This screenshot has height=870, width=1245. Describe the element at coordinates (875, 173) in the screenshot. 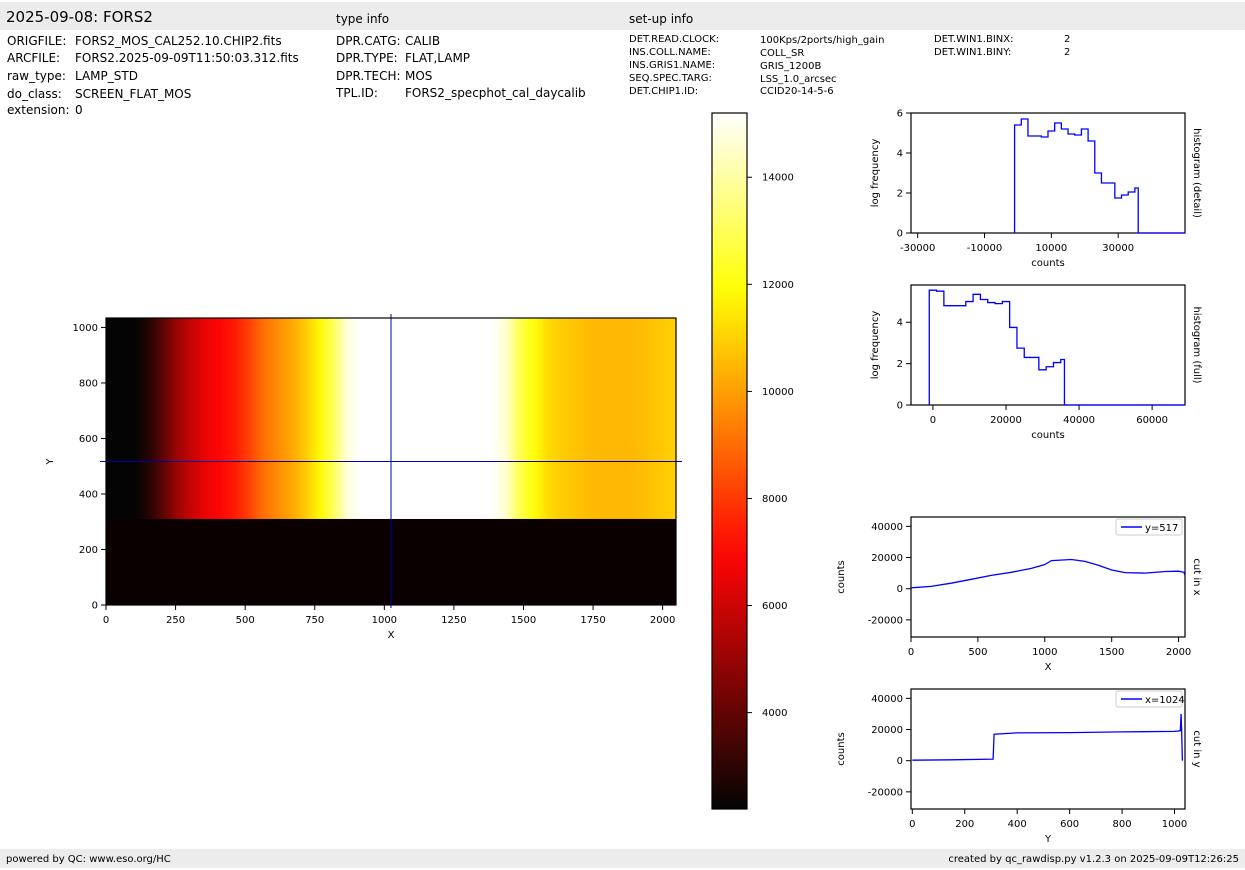

I see `hist-detail-y-label: log frequency` at that location.